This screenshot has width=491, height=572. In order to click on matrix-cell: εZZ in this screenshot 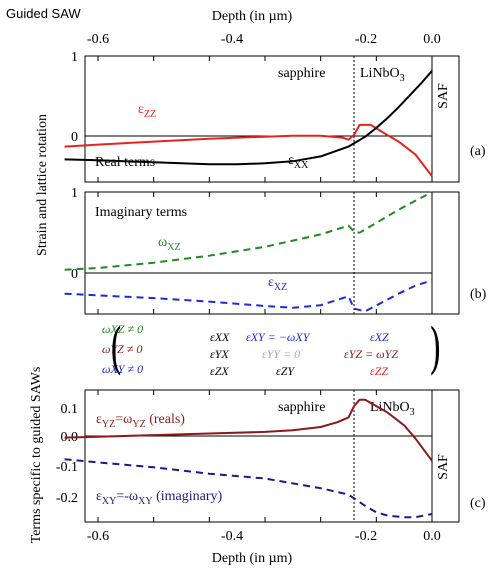, I will do `click(379, 371)`.